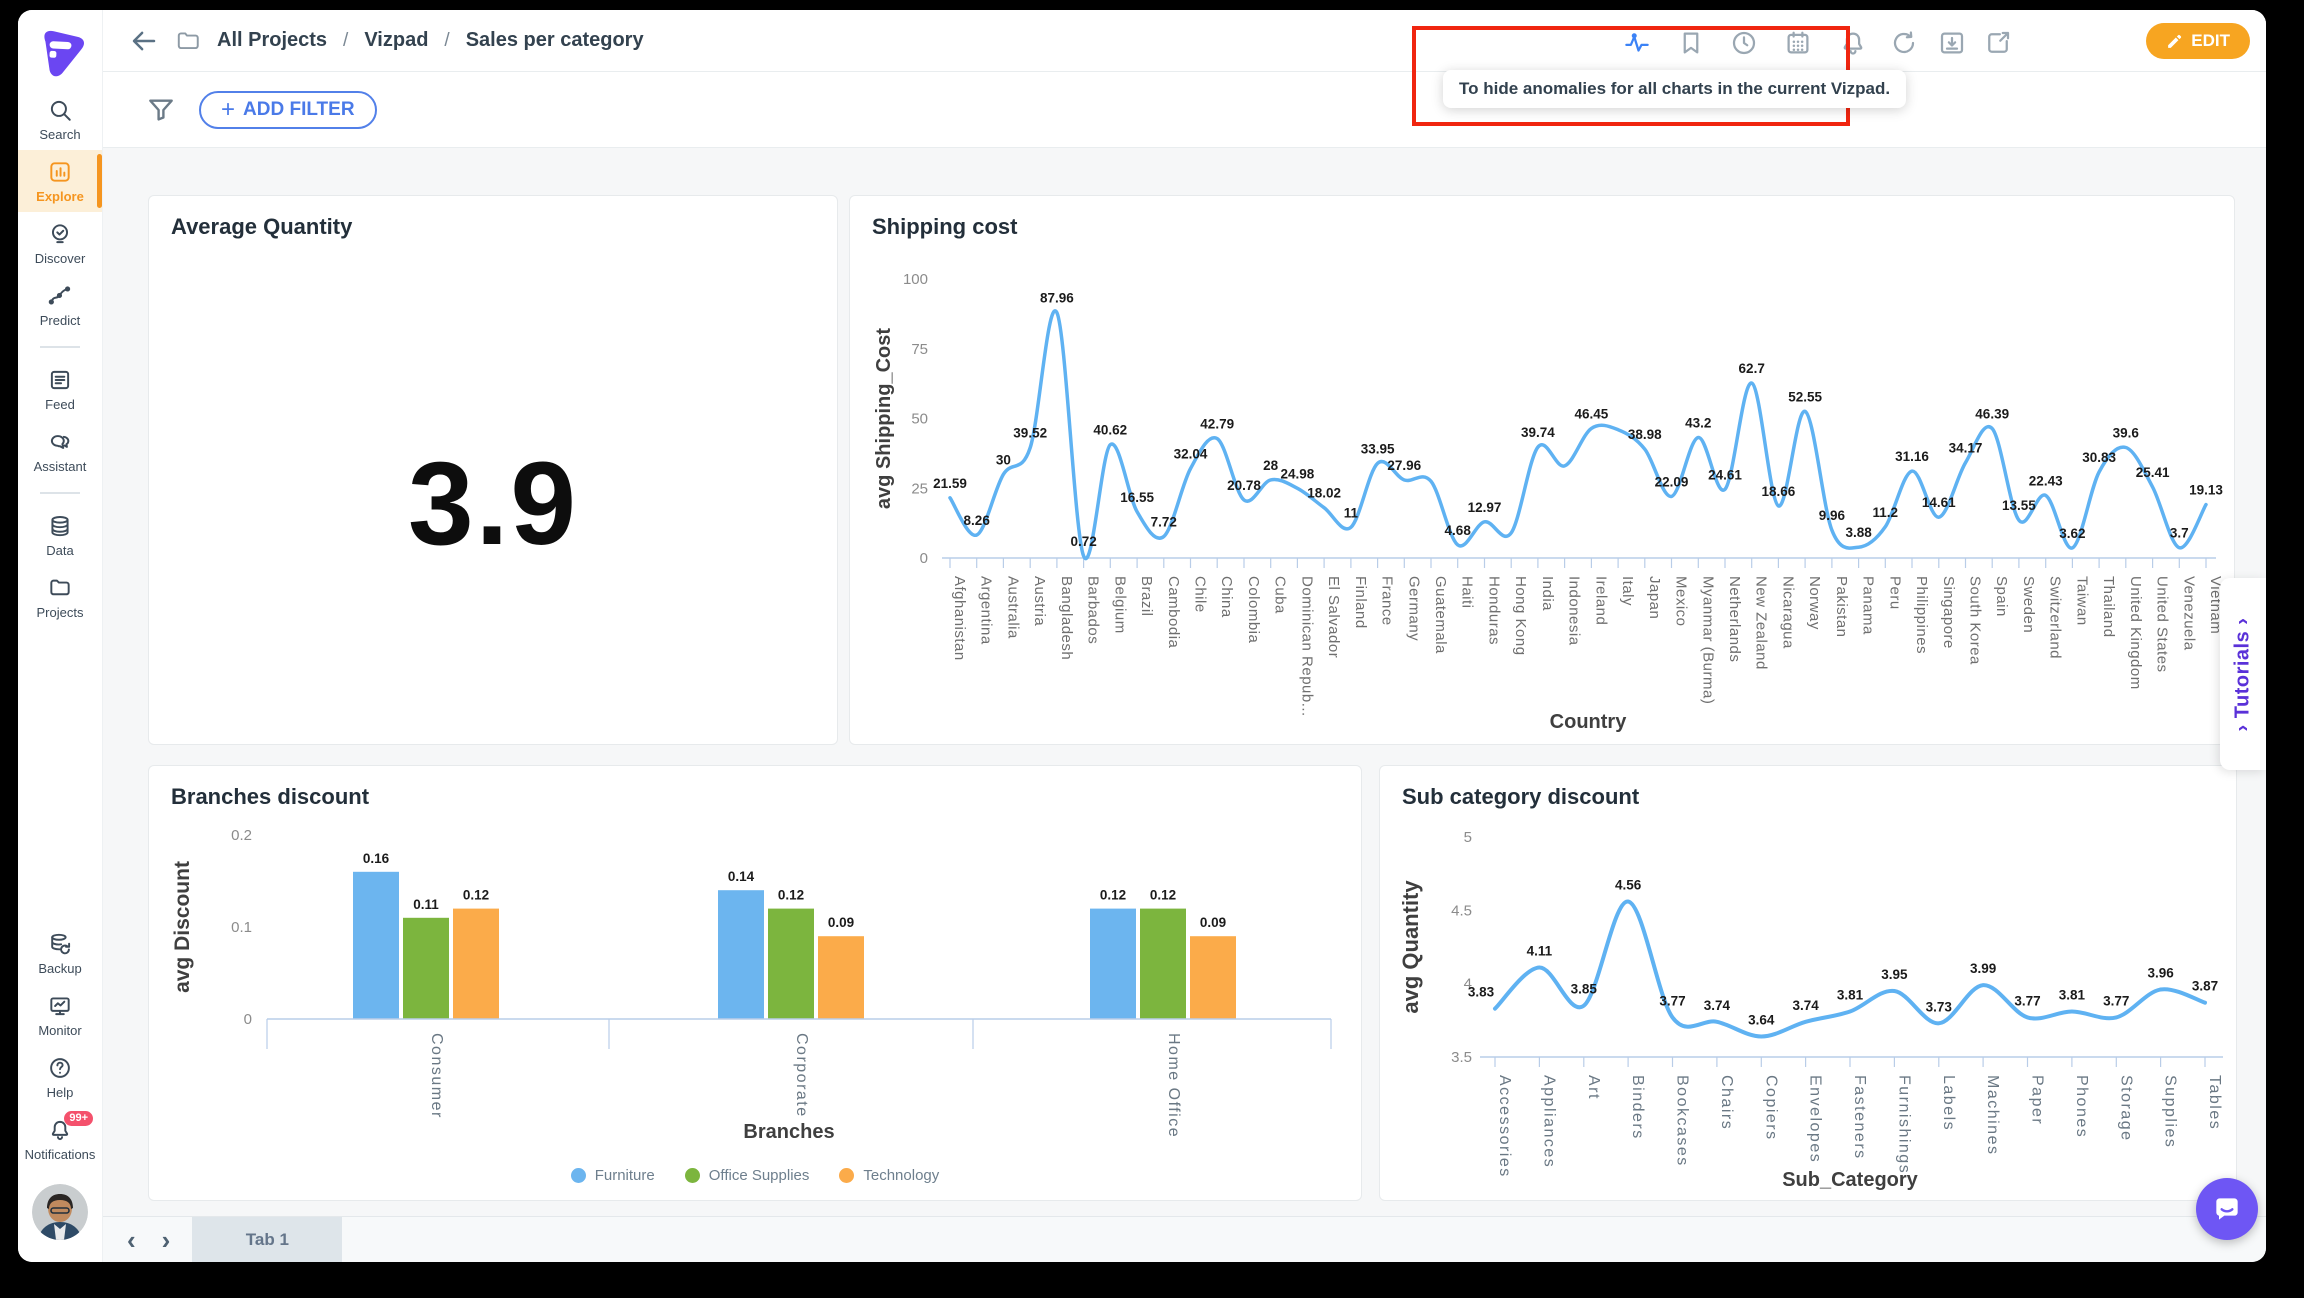 The width and height of the screenshot is (2304, 1298). Describe the element at coordinates (2205, 986) in the screenshot. I see `svg-text: 3.87` at that location.